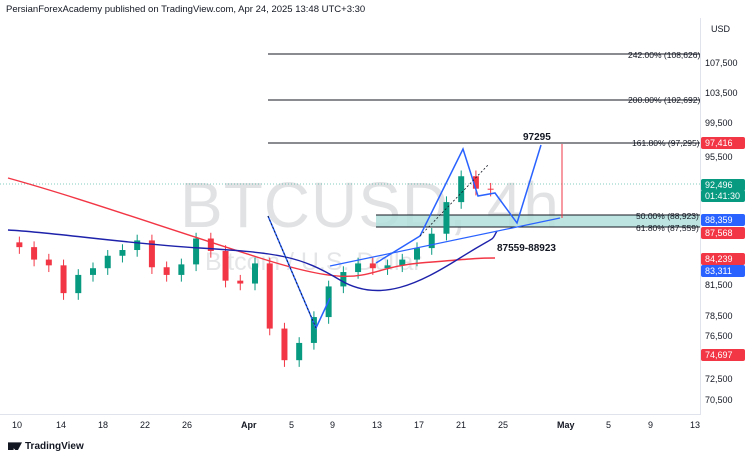 Image resolution: width=752 pixels, height=458 pixels. I want to click on currency-label: USD, so click(721, 29).